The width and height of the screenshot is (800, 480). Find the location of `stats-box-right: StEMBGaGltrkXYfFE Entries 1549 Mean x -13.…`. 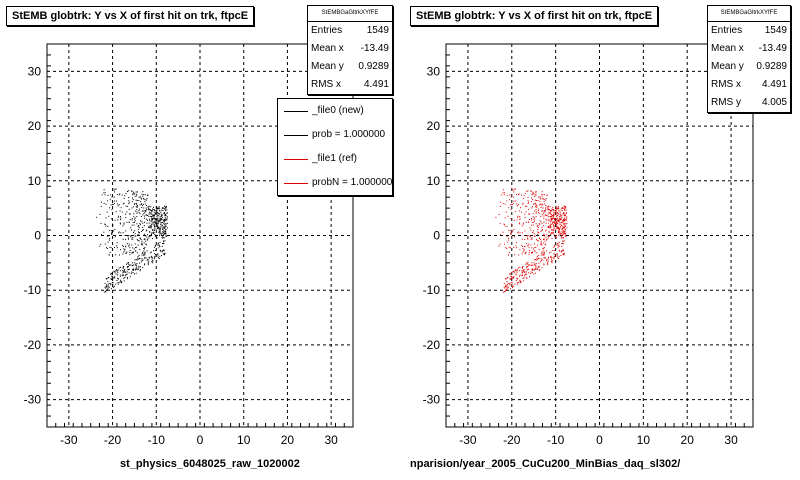

stats-box-right: StEMBGaGltrkXYfFE Entries 1549 Mean x -13.… is located at coordinates (749, 59).